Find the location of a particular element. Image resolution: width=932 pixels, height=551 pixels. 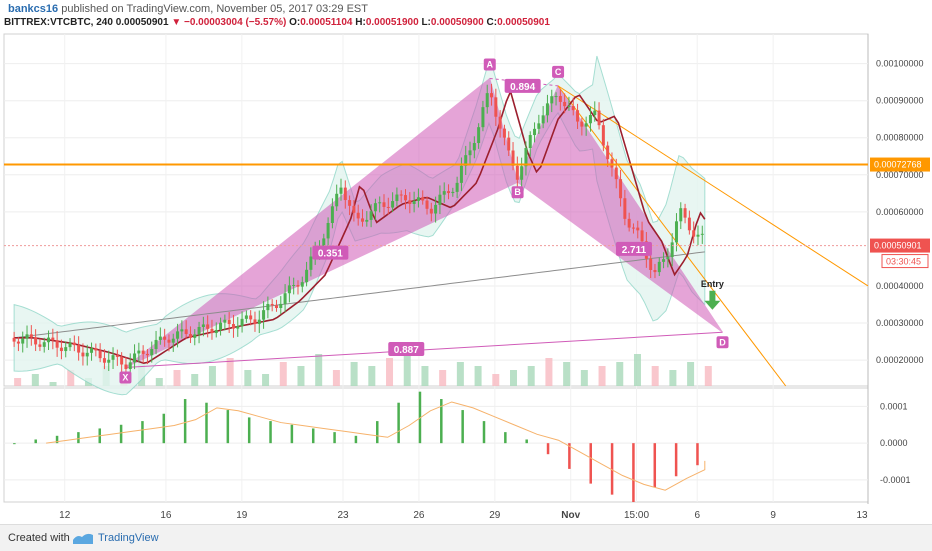

pattern-bcd-triangle is located at coordinates (619, 208).